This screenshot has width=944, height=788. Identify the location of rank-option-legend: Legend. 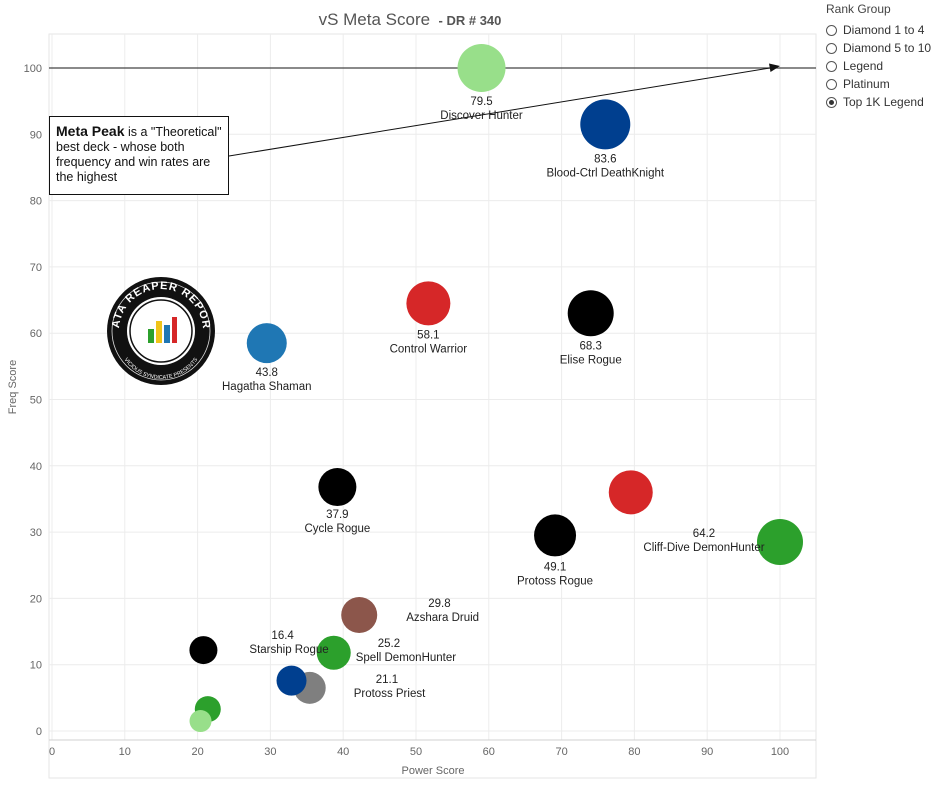
(885, 66).